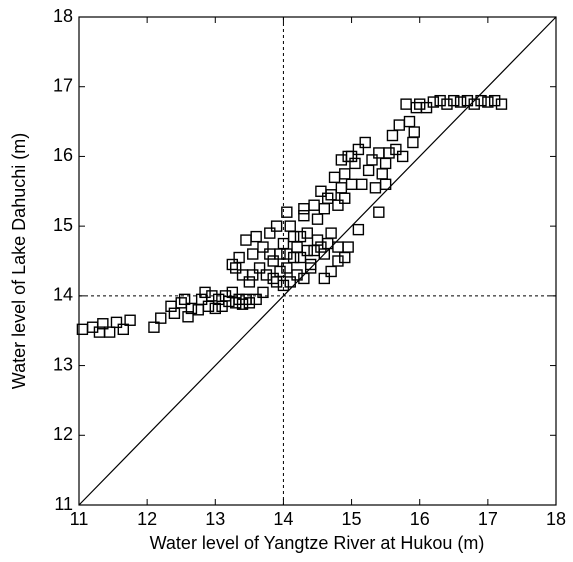 Image resolution: width=573 pixels, height=562 pixels. What do you see at coordinates (147, 519) in the screenshot?
I see `x-tick-label: 12` at bounding box center [147, 519].